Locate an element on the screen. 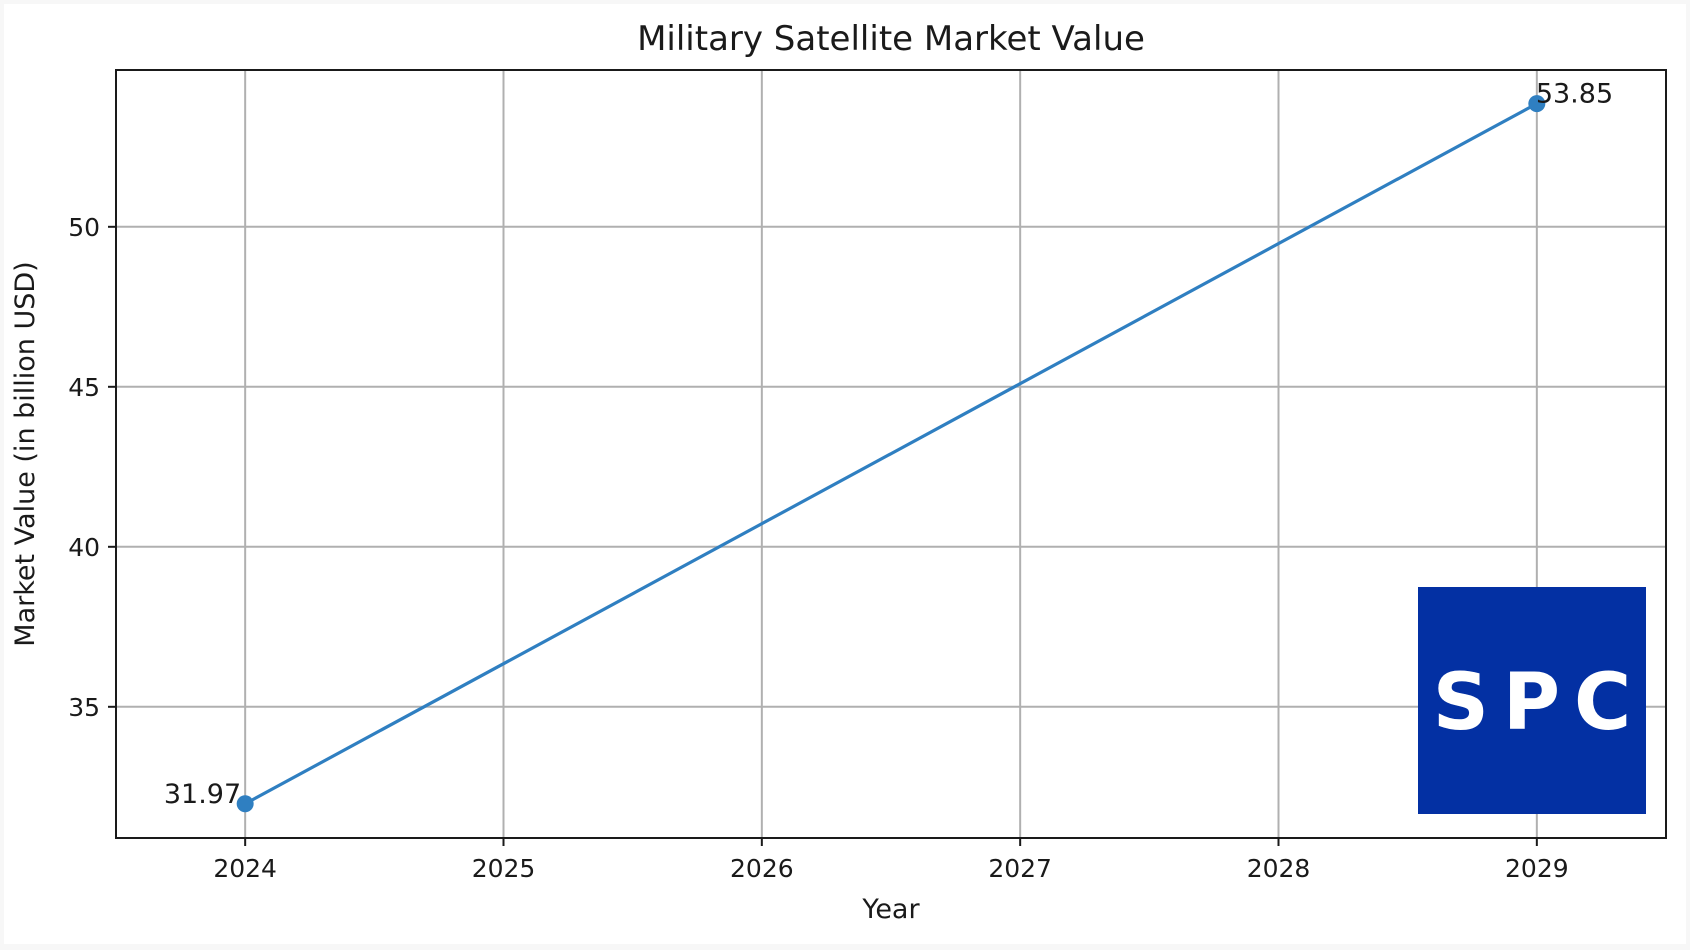  y-tick-label: 45 is located at coordinates (84, 387).